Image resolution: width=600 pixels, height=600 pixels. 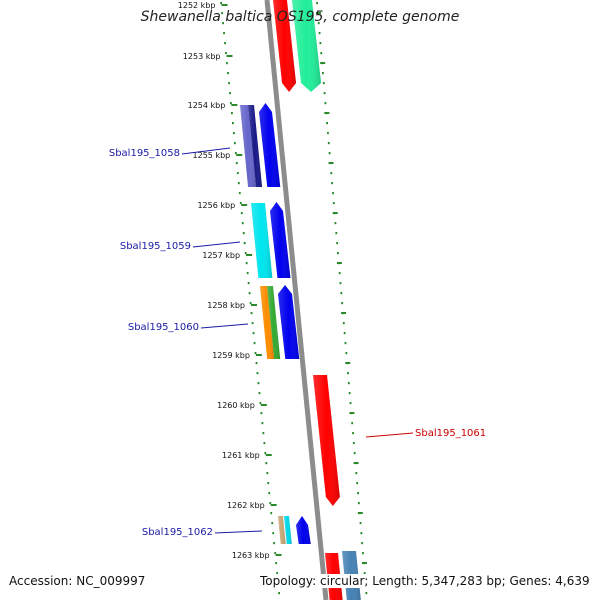 What do you see at coordinates (155, 246) in the screenshot?
I see `gene-label: Sbal195_1059` at bounding box center [155, 246].